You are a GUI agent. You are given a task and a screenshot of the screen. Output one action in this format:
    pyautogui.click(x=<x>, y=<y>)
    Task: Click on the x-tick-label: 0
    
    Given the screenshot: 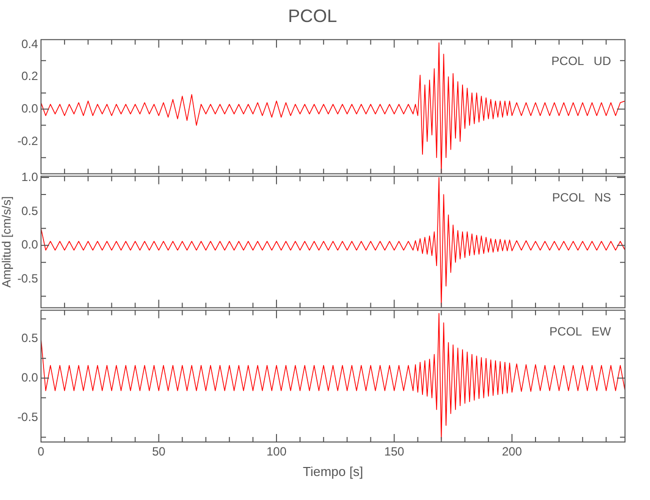 What is the action you would take?
    pyautogui.click(x=41, y=451)
    